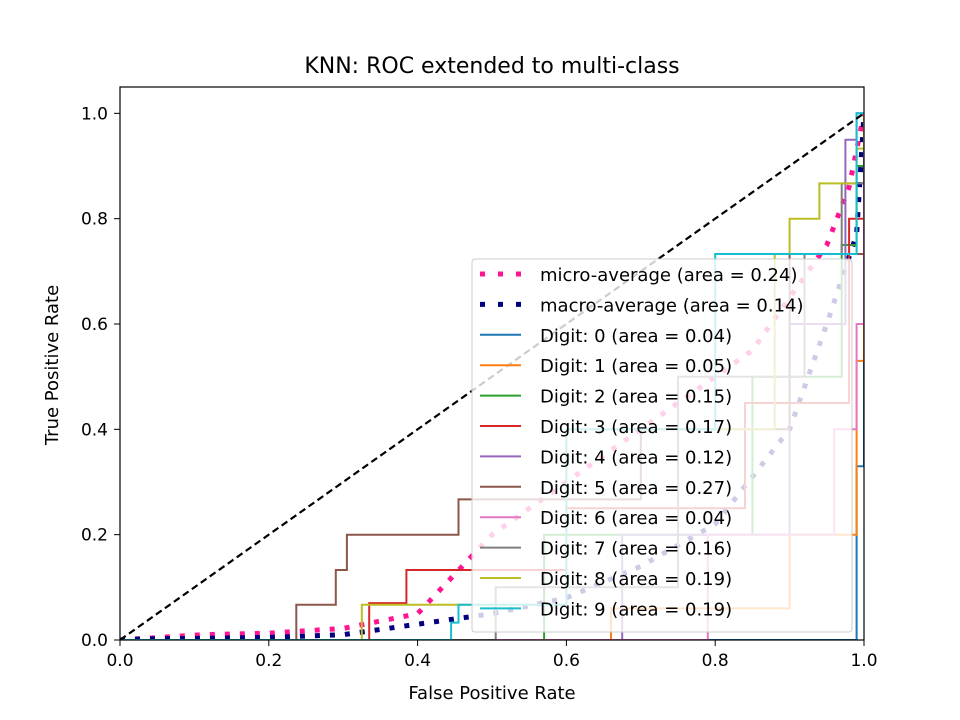 Image resolution: width=960 pixels, height=720 pixels. I want to click on y-tick-label: 0.4, so click(94, 430).